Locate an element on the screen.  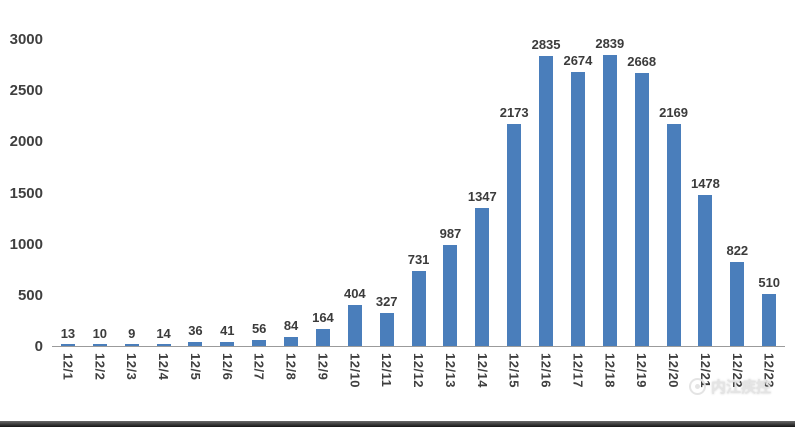
x-tick-label: 12/10 is located at coordinates (355, 371).